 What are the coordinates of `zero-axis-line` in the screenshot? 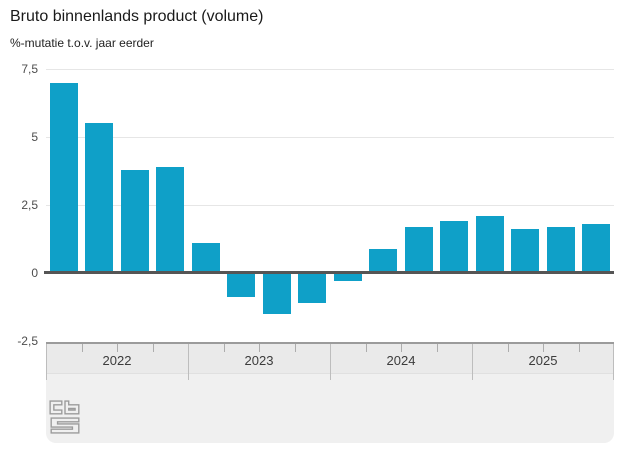 It's located at (329, 272).